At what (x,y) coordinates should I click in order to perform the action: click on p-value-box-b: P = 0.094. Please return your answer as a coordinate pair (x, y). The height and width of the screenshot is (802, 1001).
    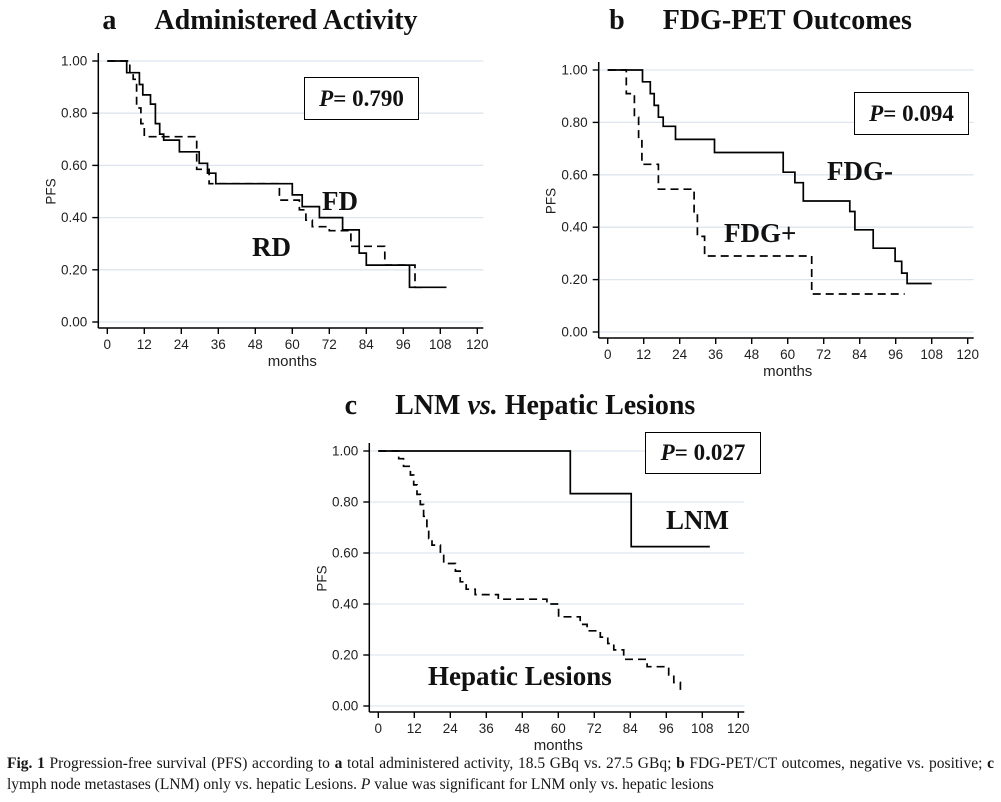
    Looking at the image, I should click on (911, 113).